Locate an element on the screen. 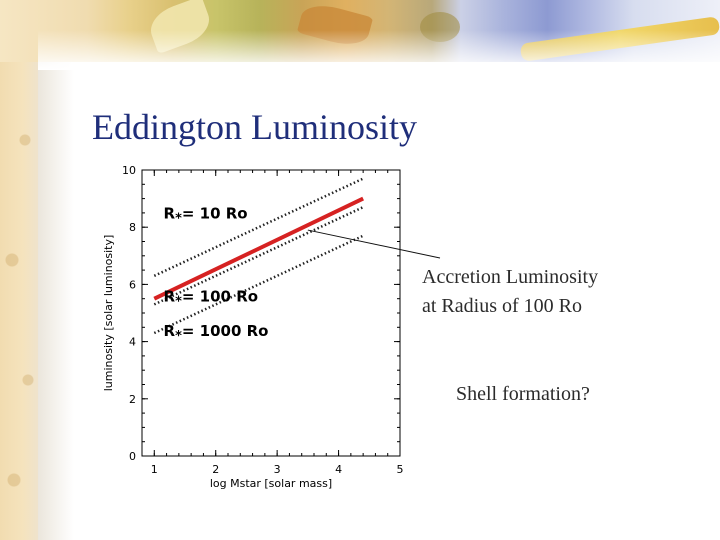  y-tick-label: 4 is located at coordinates (132, 342).